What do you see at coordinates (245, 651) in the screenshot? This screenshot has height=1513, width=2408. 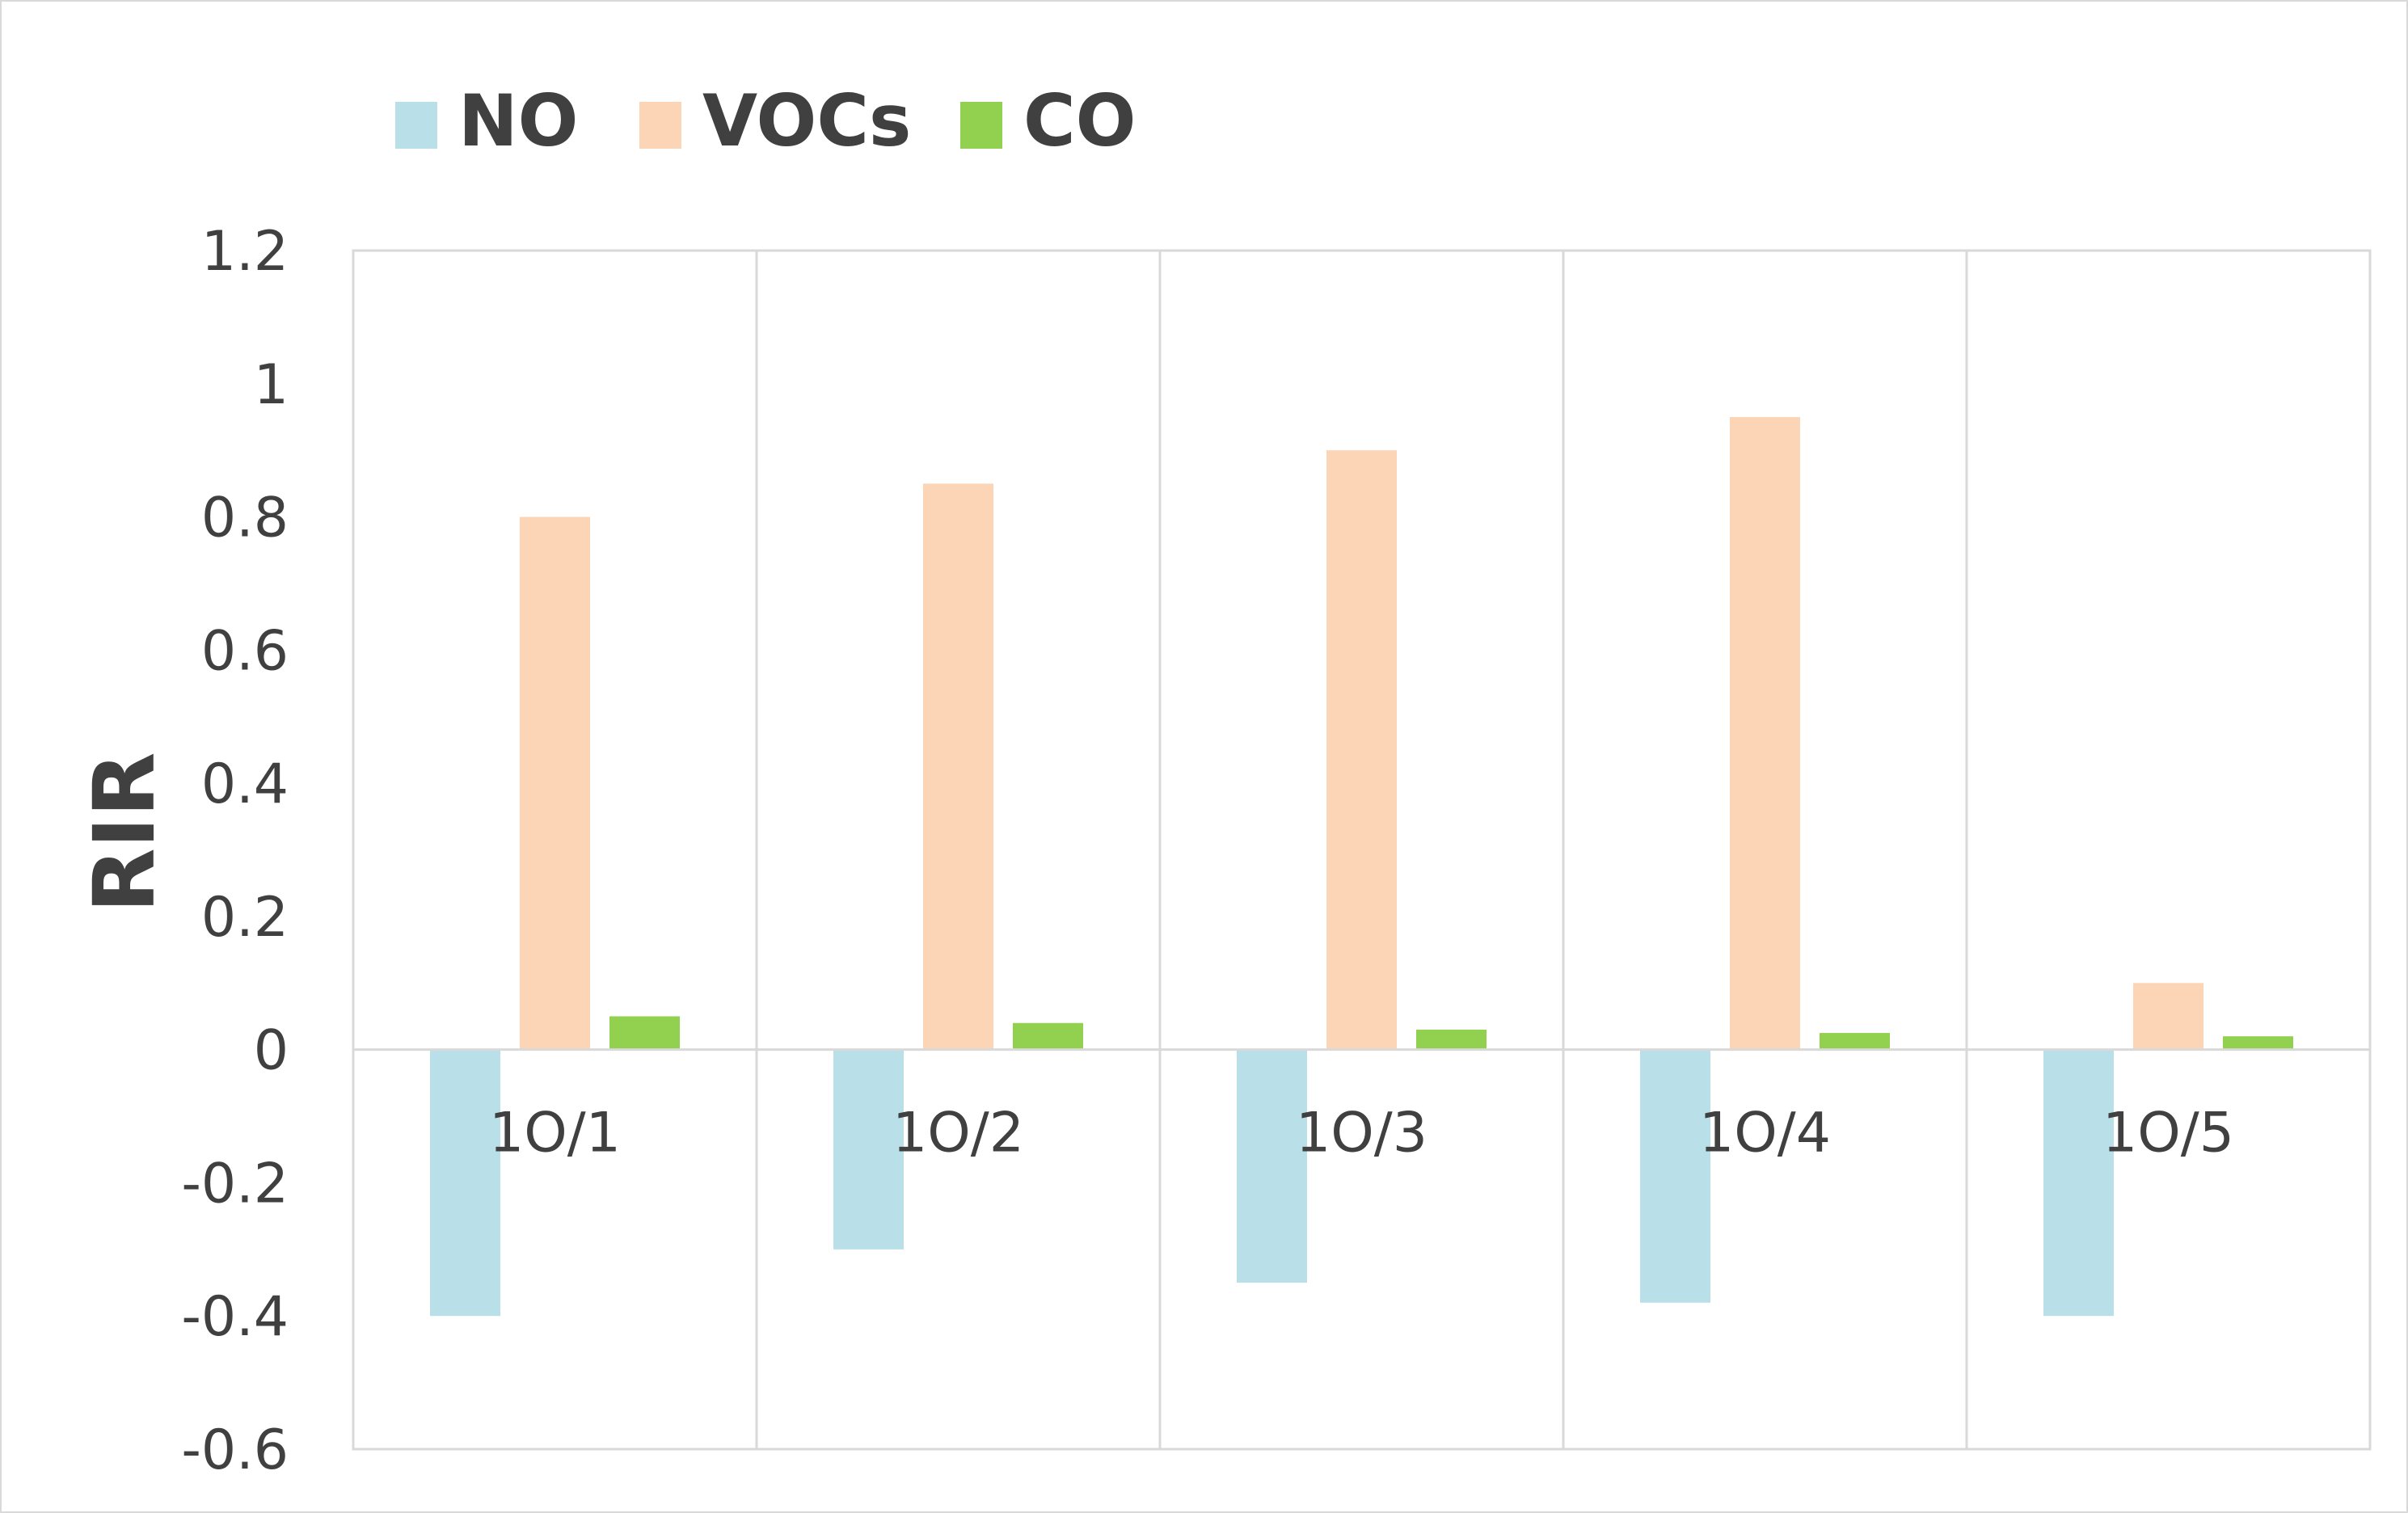 I see `y-tick-label: 0.6` at bounding box center [245, 651].